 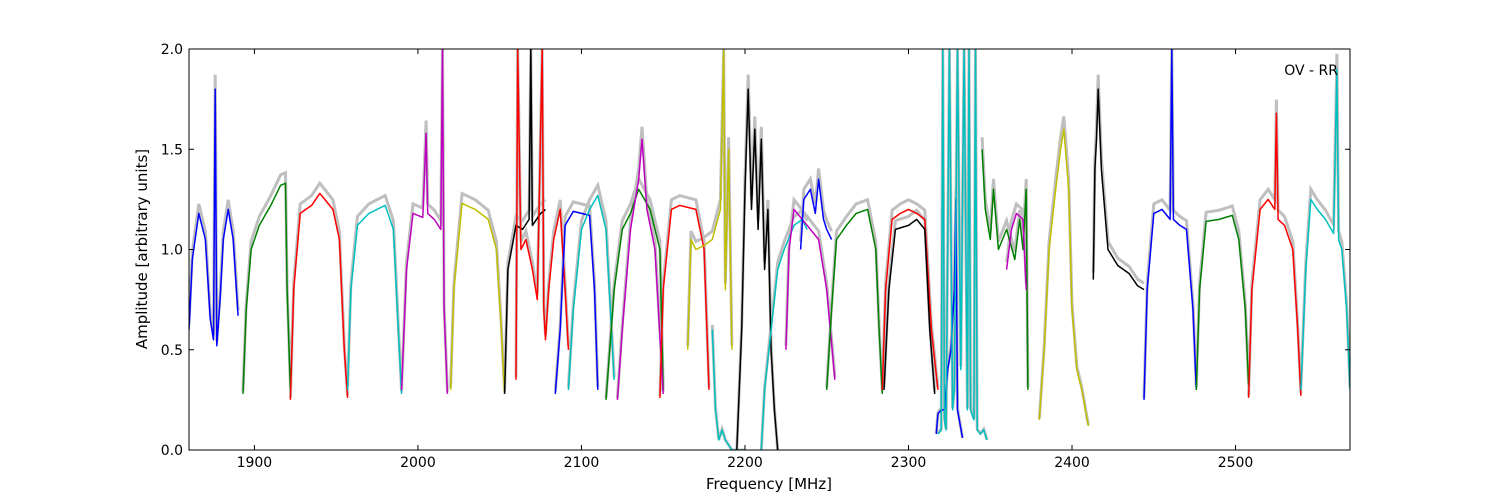 I want to click on y-tick-label: 2.0, so click(x=172, y=50).